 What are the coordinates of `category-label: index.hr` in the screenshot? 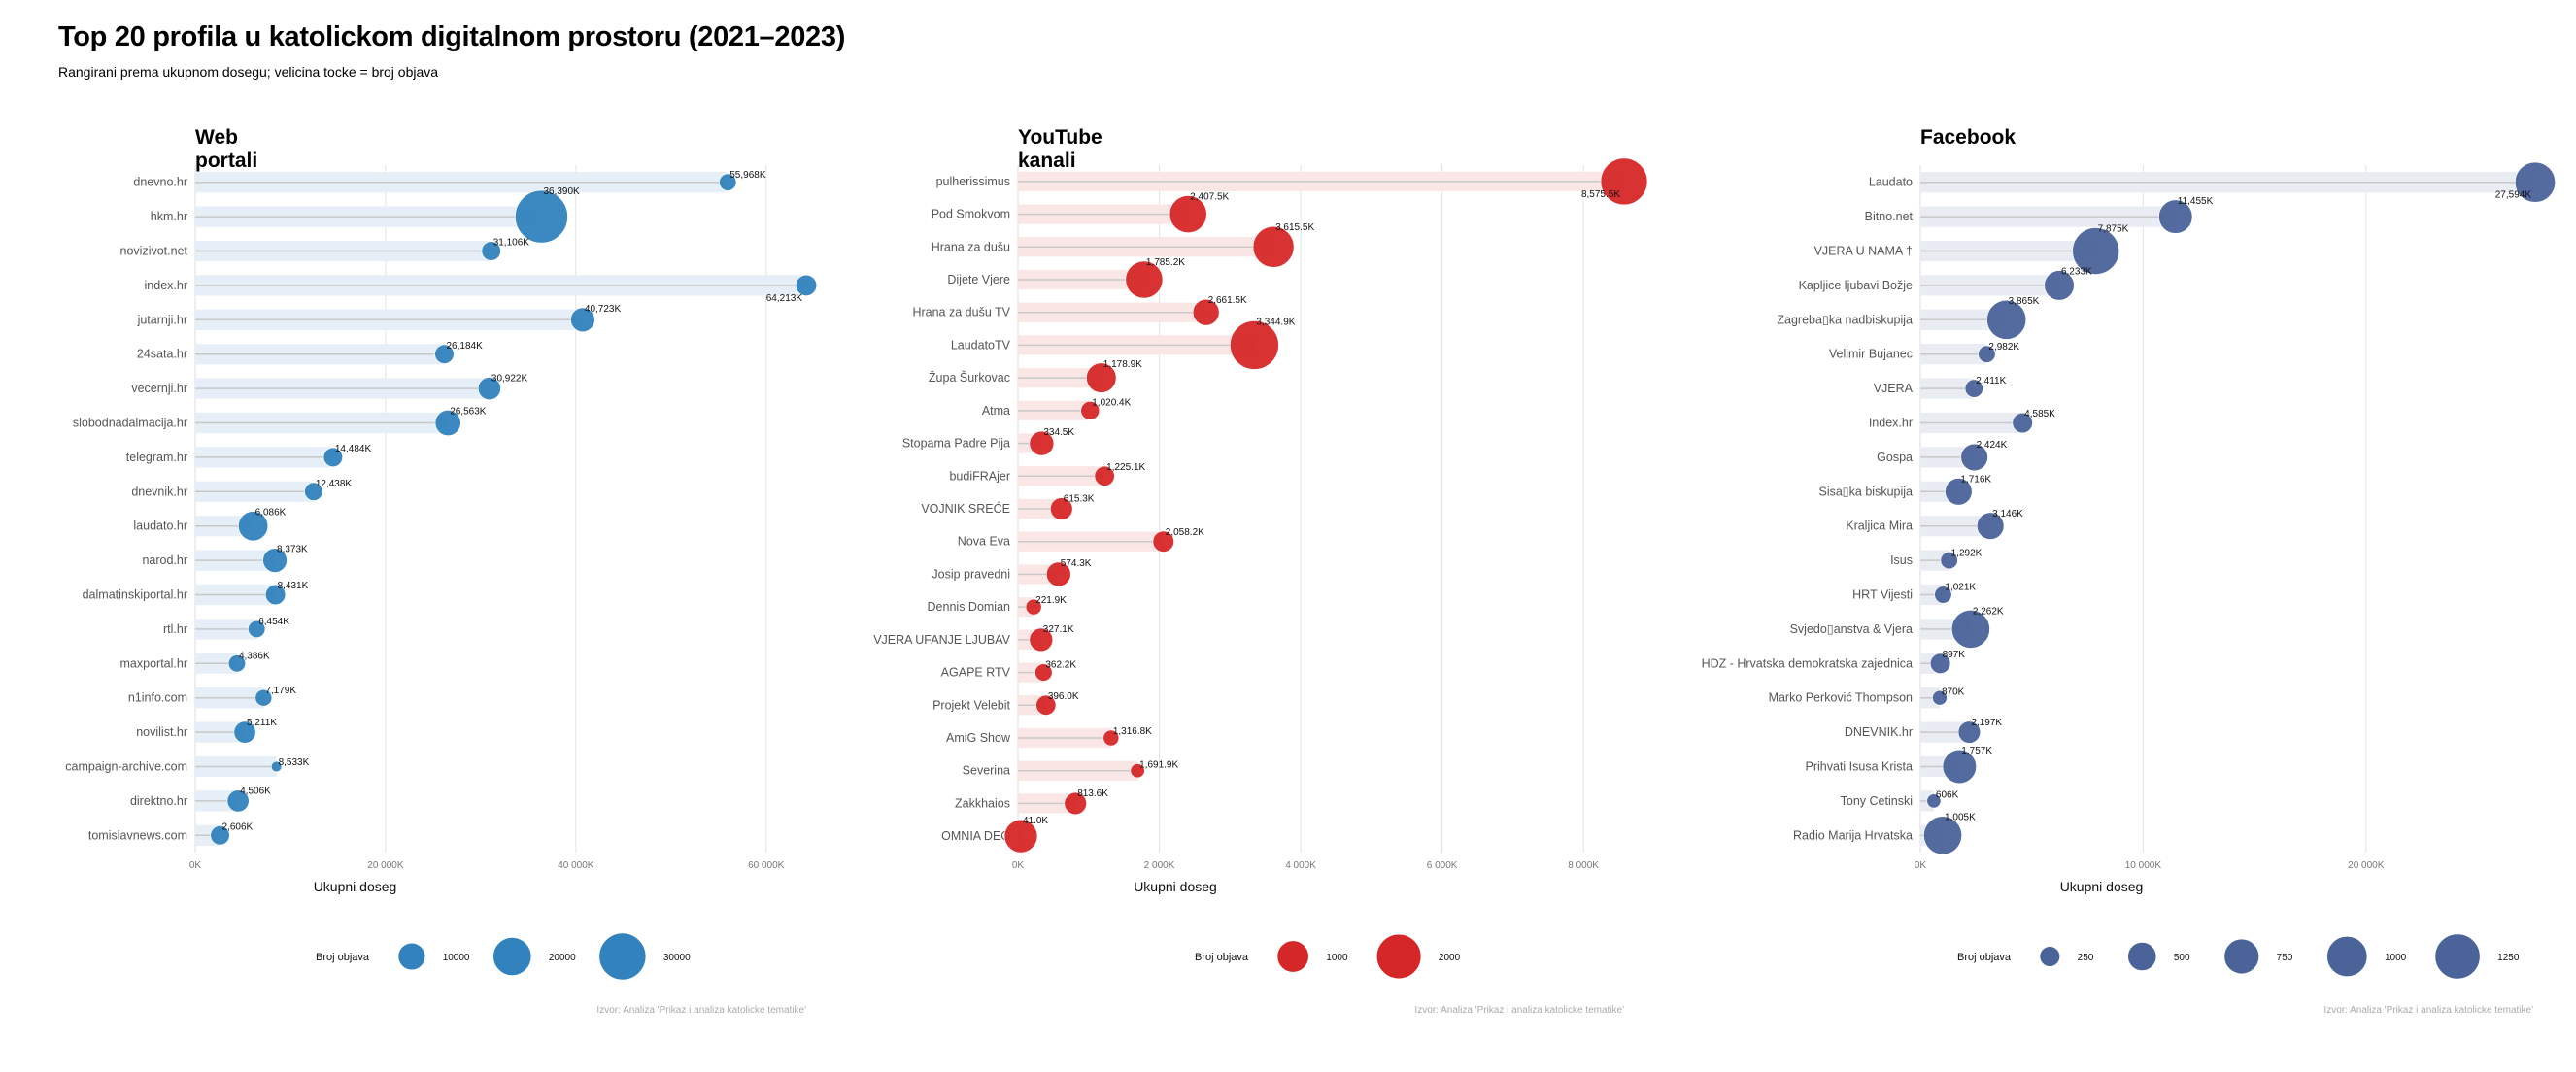 It's located at (166, 286).